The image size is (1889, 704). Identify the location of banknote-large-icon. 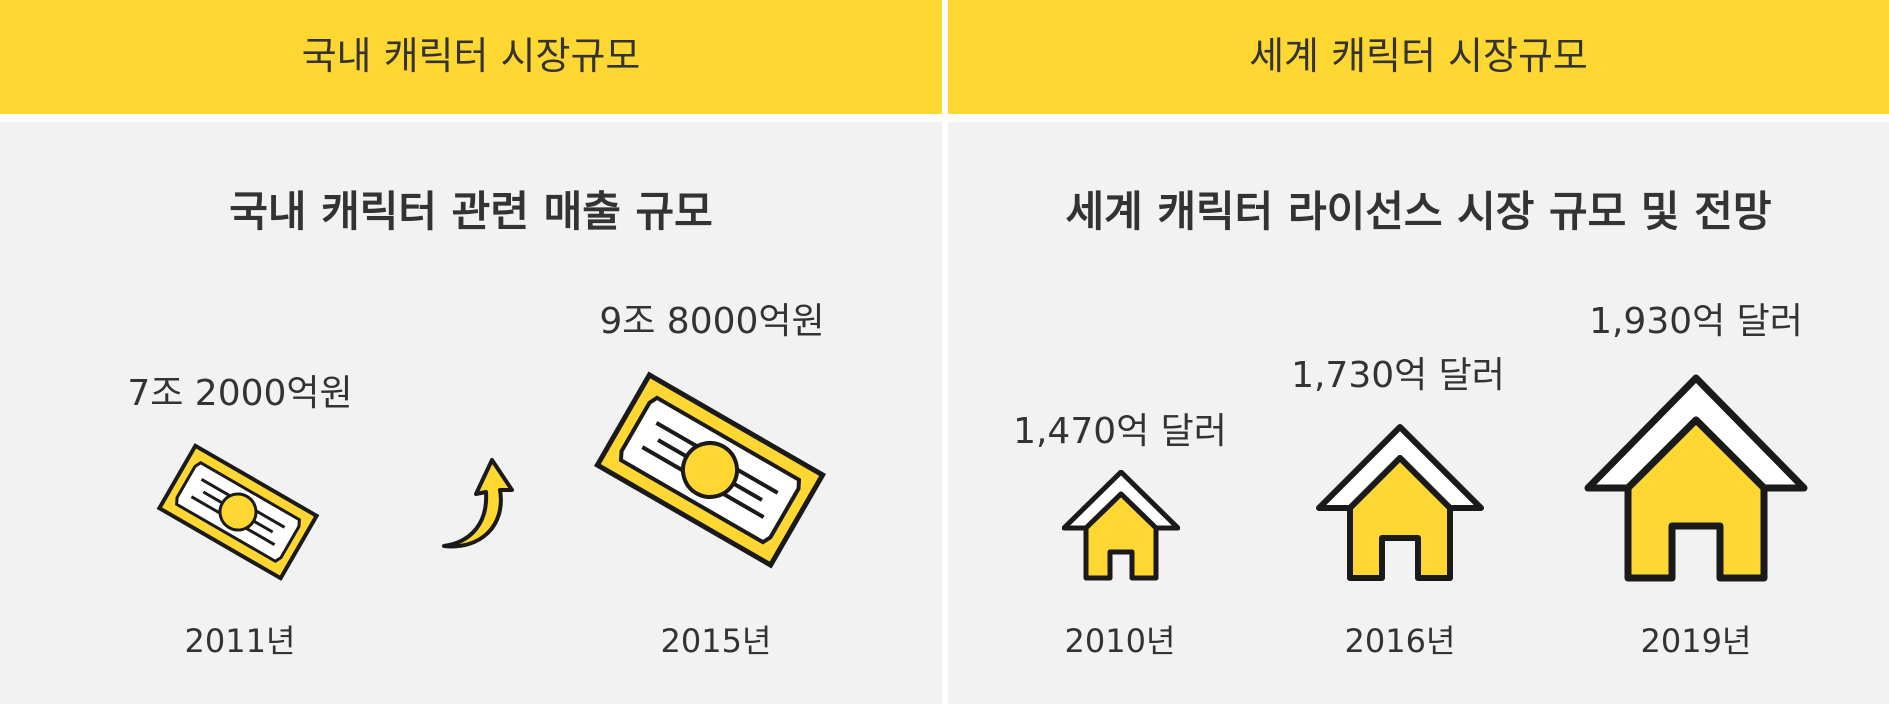
(710, 470).